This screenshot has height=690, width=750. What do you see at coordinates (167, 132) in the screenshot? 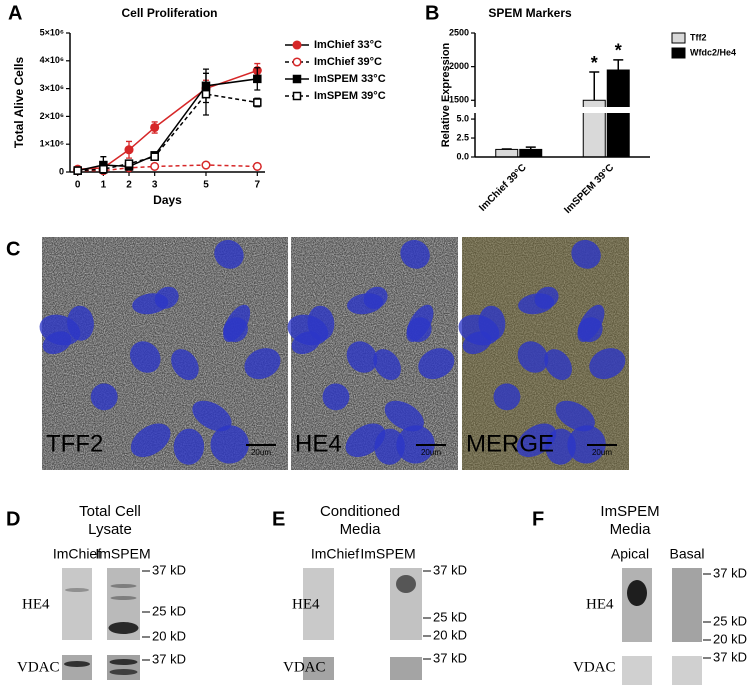
I see `series-line` at bounding box center [167, 132].